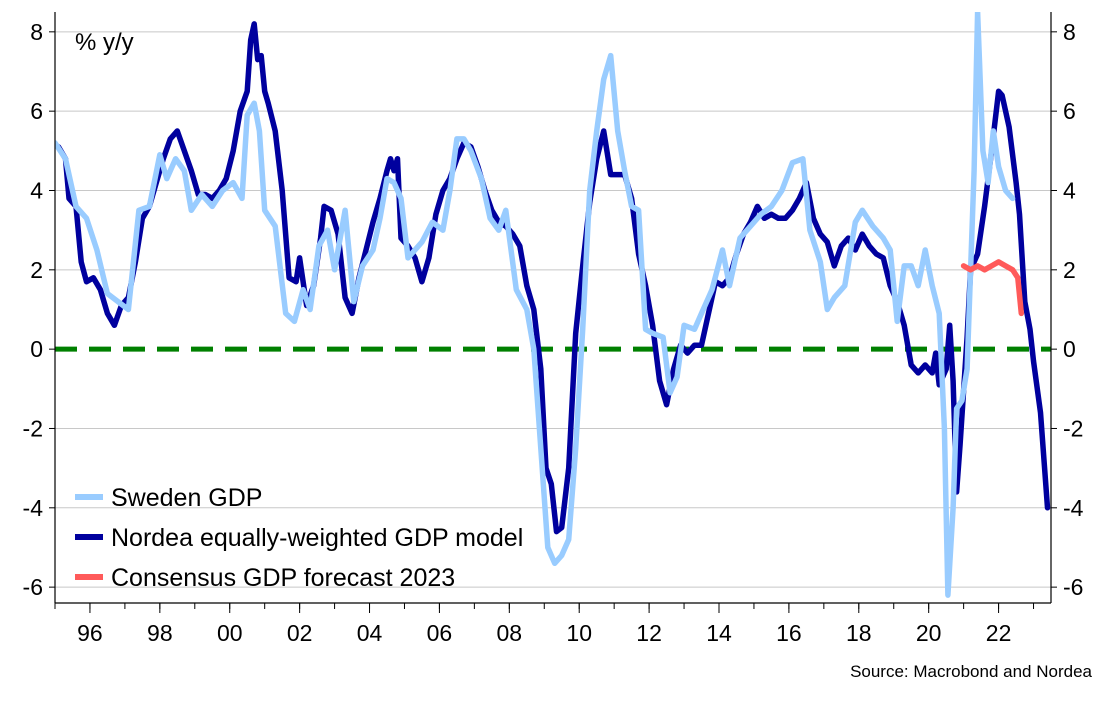 The height and width of the screenshot is (701, 1110). I want to click on y-tick-label-left: -2, so click(33, 428).